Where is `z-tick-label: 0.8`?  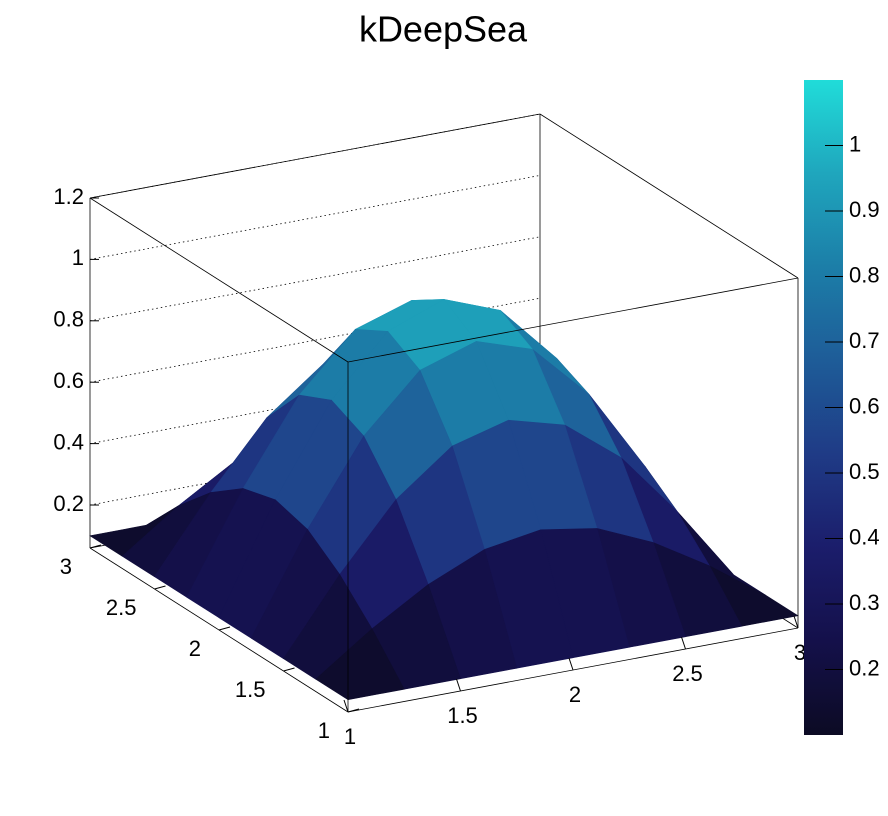
z-tick-label: 0.8 is located at coordinates (68, 319).